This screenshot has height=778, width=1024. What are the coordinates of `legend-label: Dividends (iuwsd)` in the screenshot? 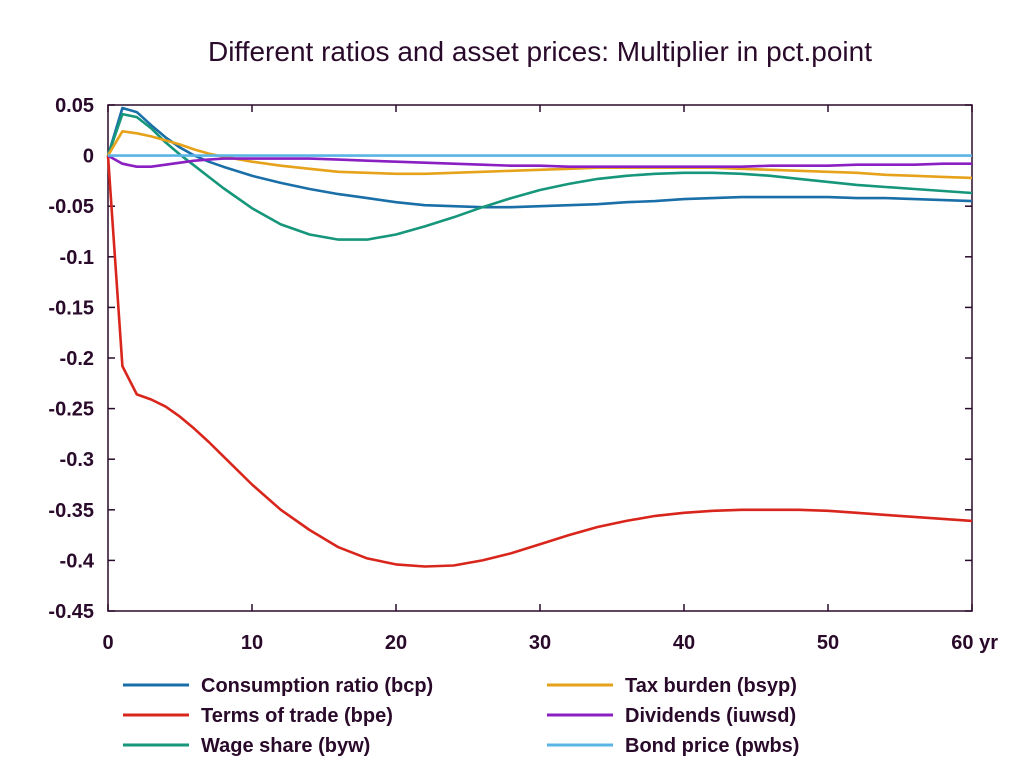 It's located at (710, 716).